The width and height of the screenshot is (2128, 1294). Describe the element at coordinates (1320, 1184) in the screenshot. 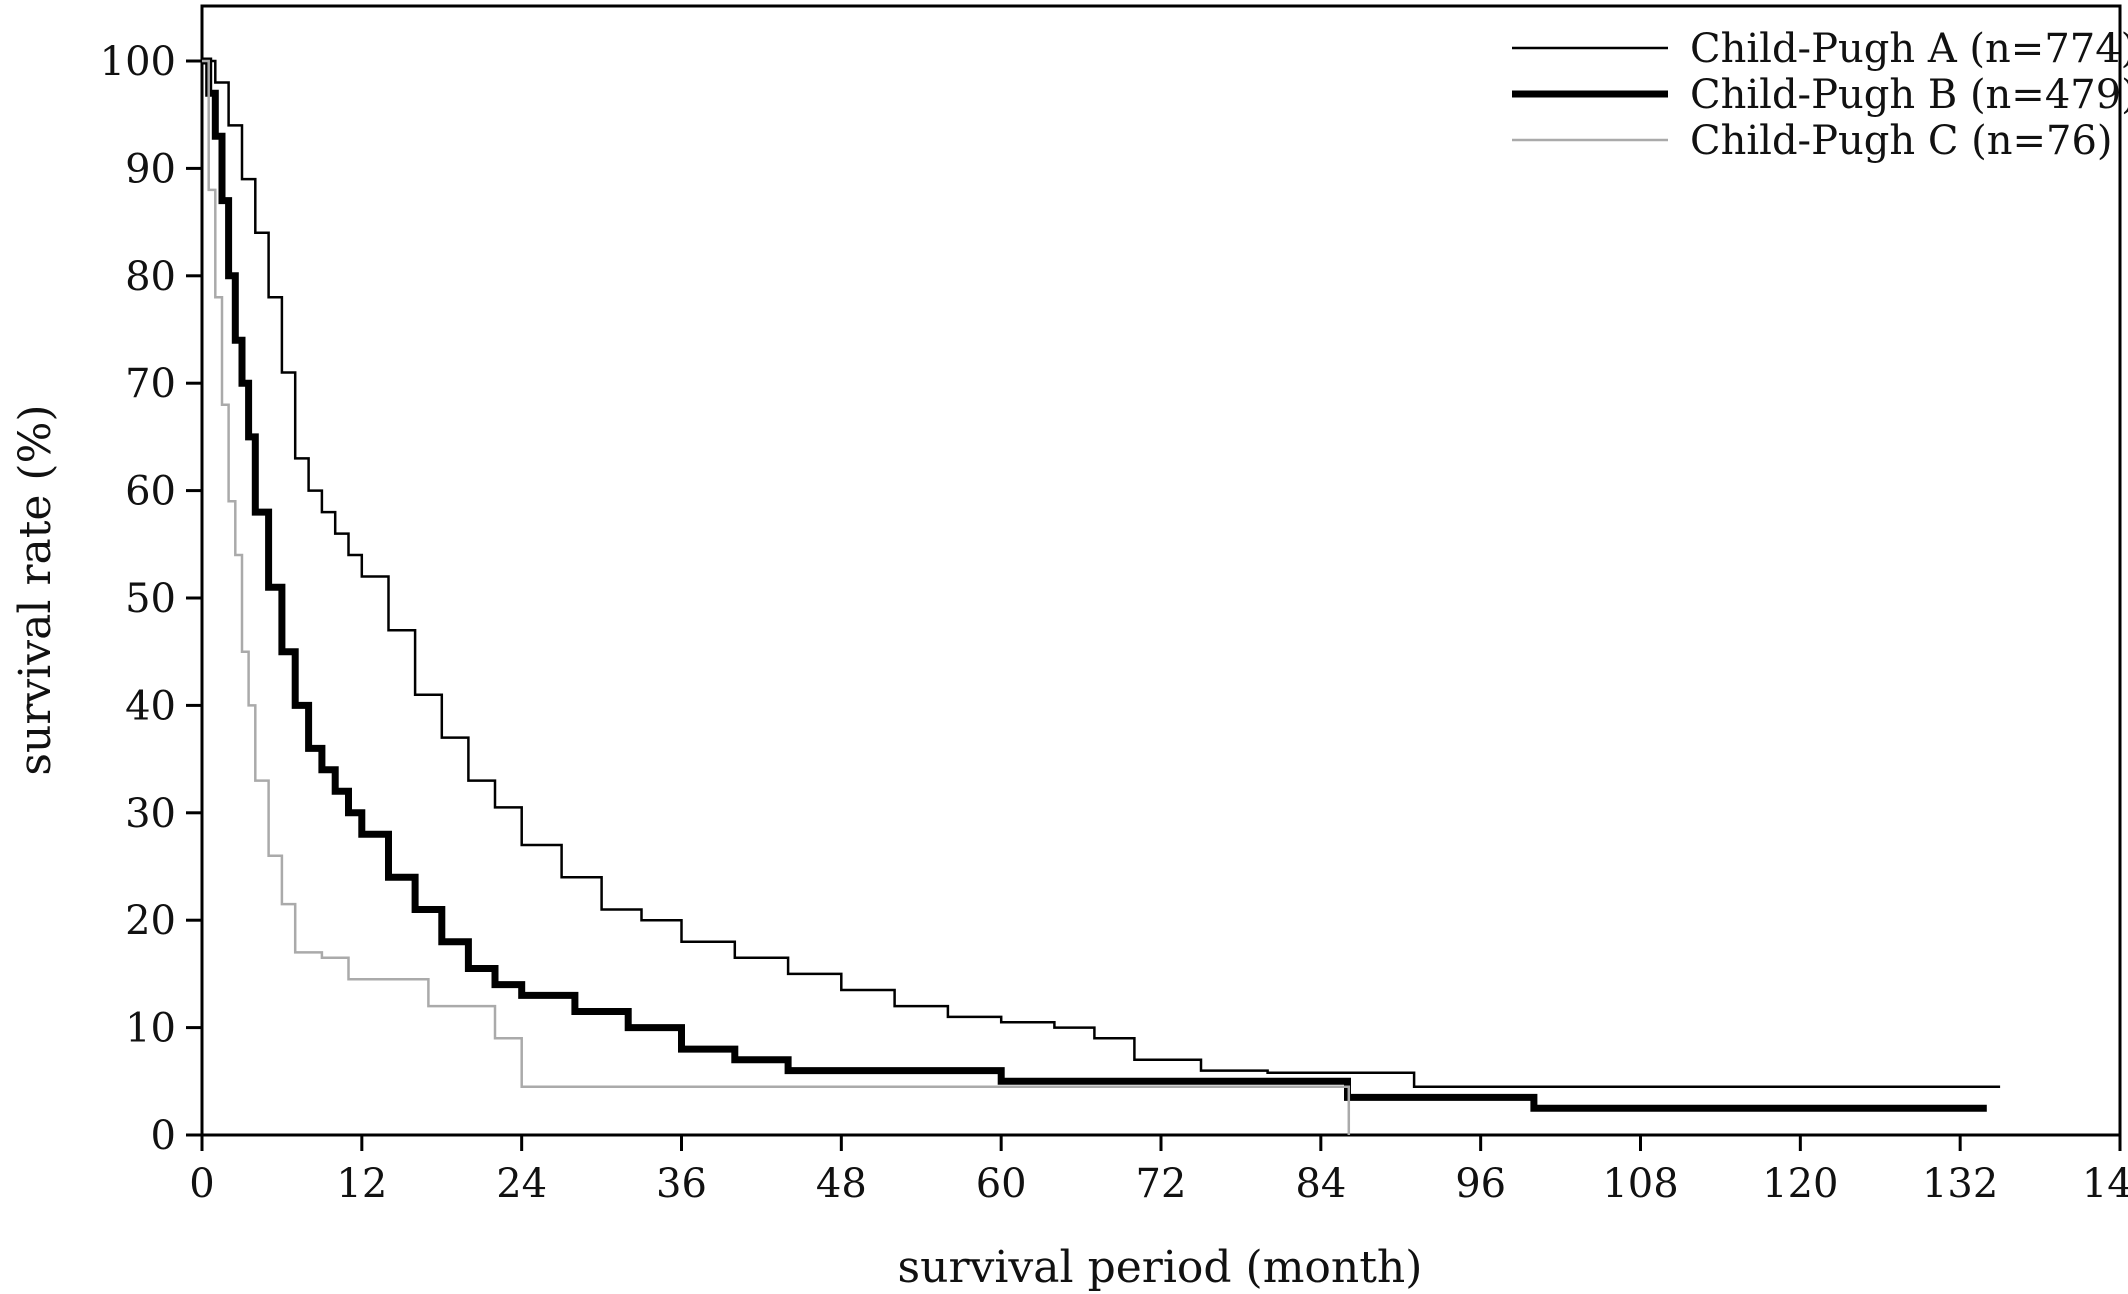

I see `x-tick-label: 84` at that location.